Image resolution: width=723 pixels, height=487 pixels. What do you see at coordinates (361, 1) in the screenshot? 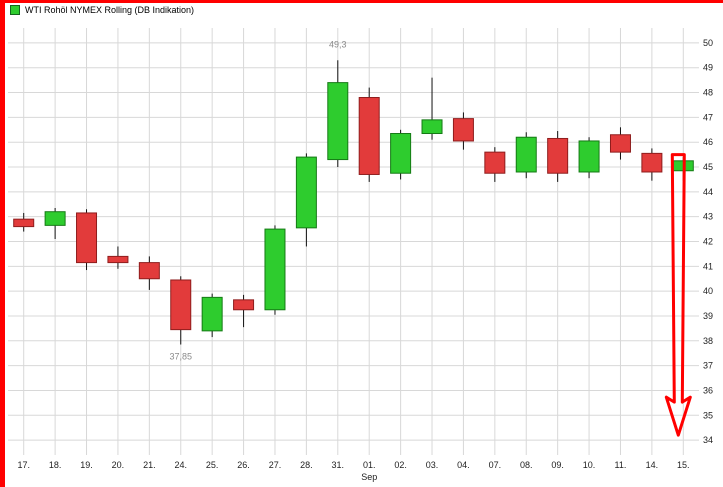
I see `red-annotation-border-top` at bounding box center [361, 1].